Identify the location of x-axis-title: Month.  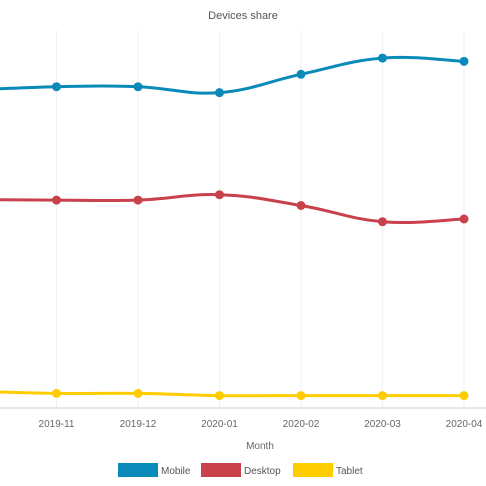
(260, 446).